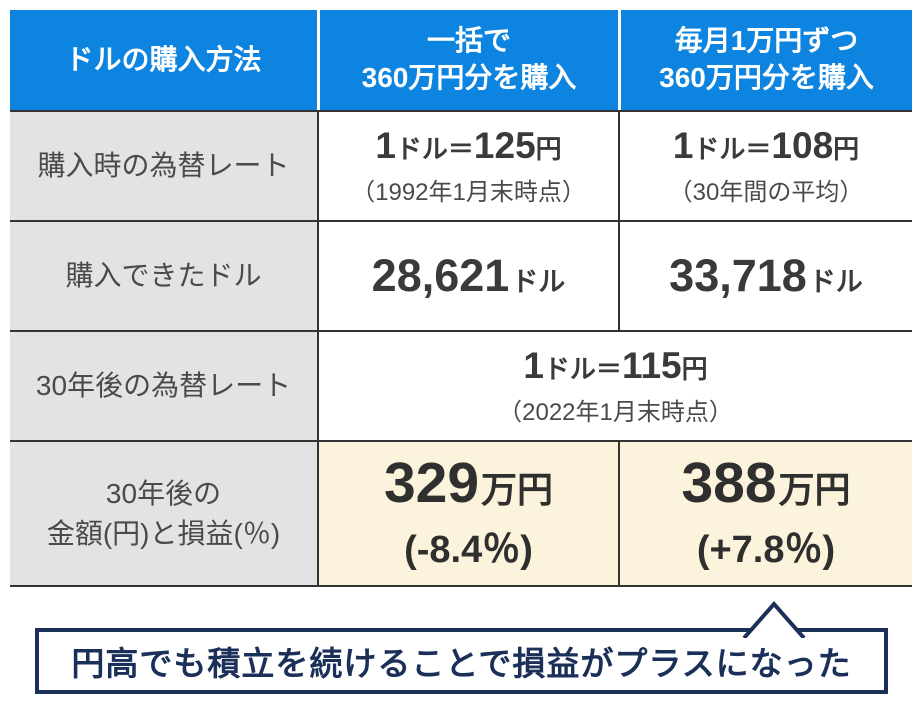 This screenshot has height=720, width=920. Describe the element at coordinates (765, 60) in the screenshot. I see `table-header-monthly: 毎月1万円ずつ 360万円分を購入` at that location.